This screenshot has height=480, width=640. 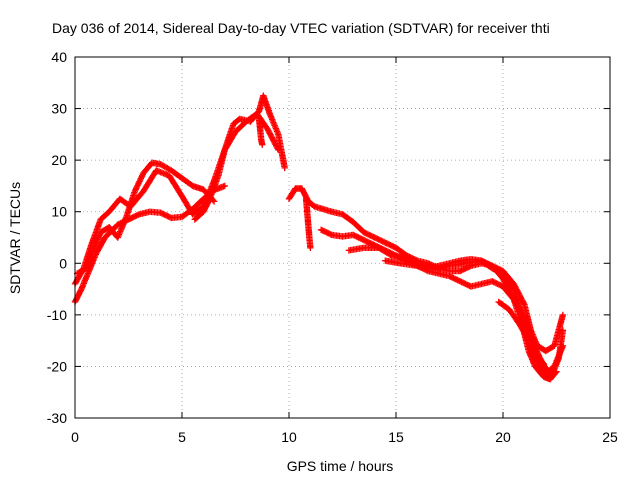 I want to click on y-tick-label: -10, so click(x=57, y=315).